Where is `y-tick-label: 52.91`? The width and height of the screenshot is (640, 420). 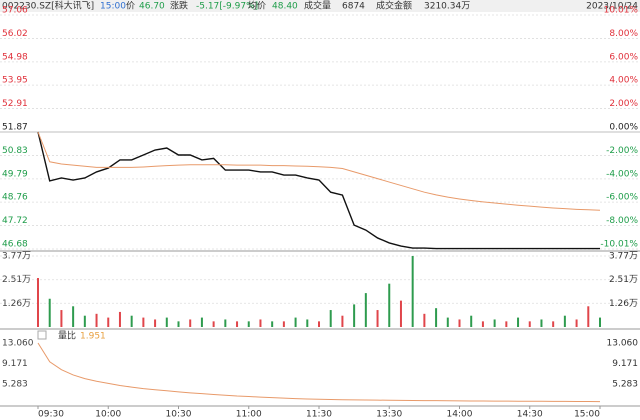
y-tick-label: 52.91 is located at coordinates (15, 104).